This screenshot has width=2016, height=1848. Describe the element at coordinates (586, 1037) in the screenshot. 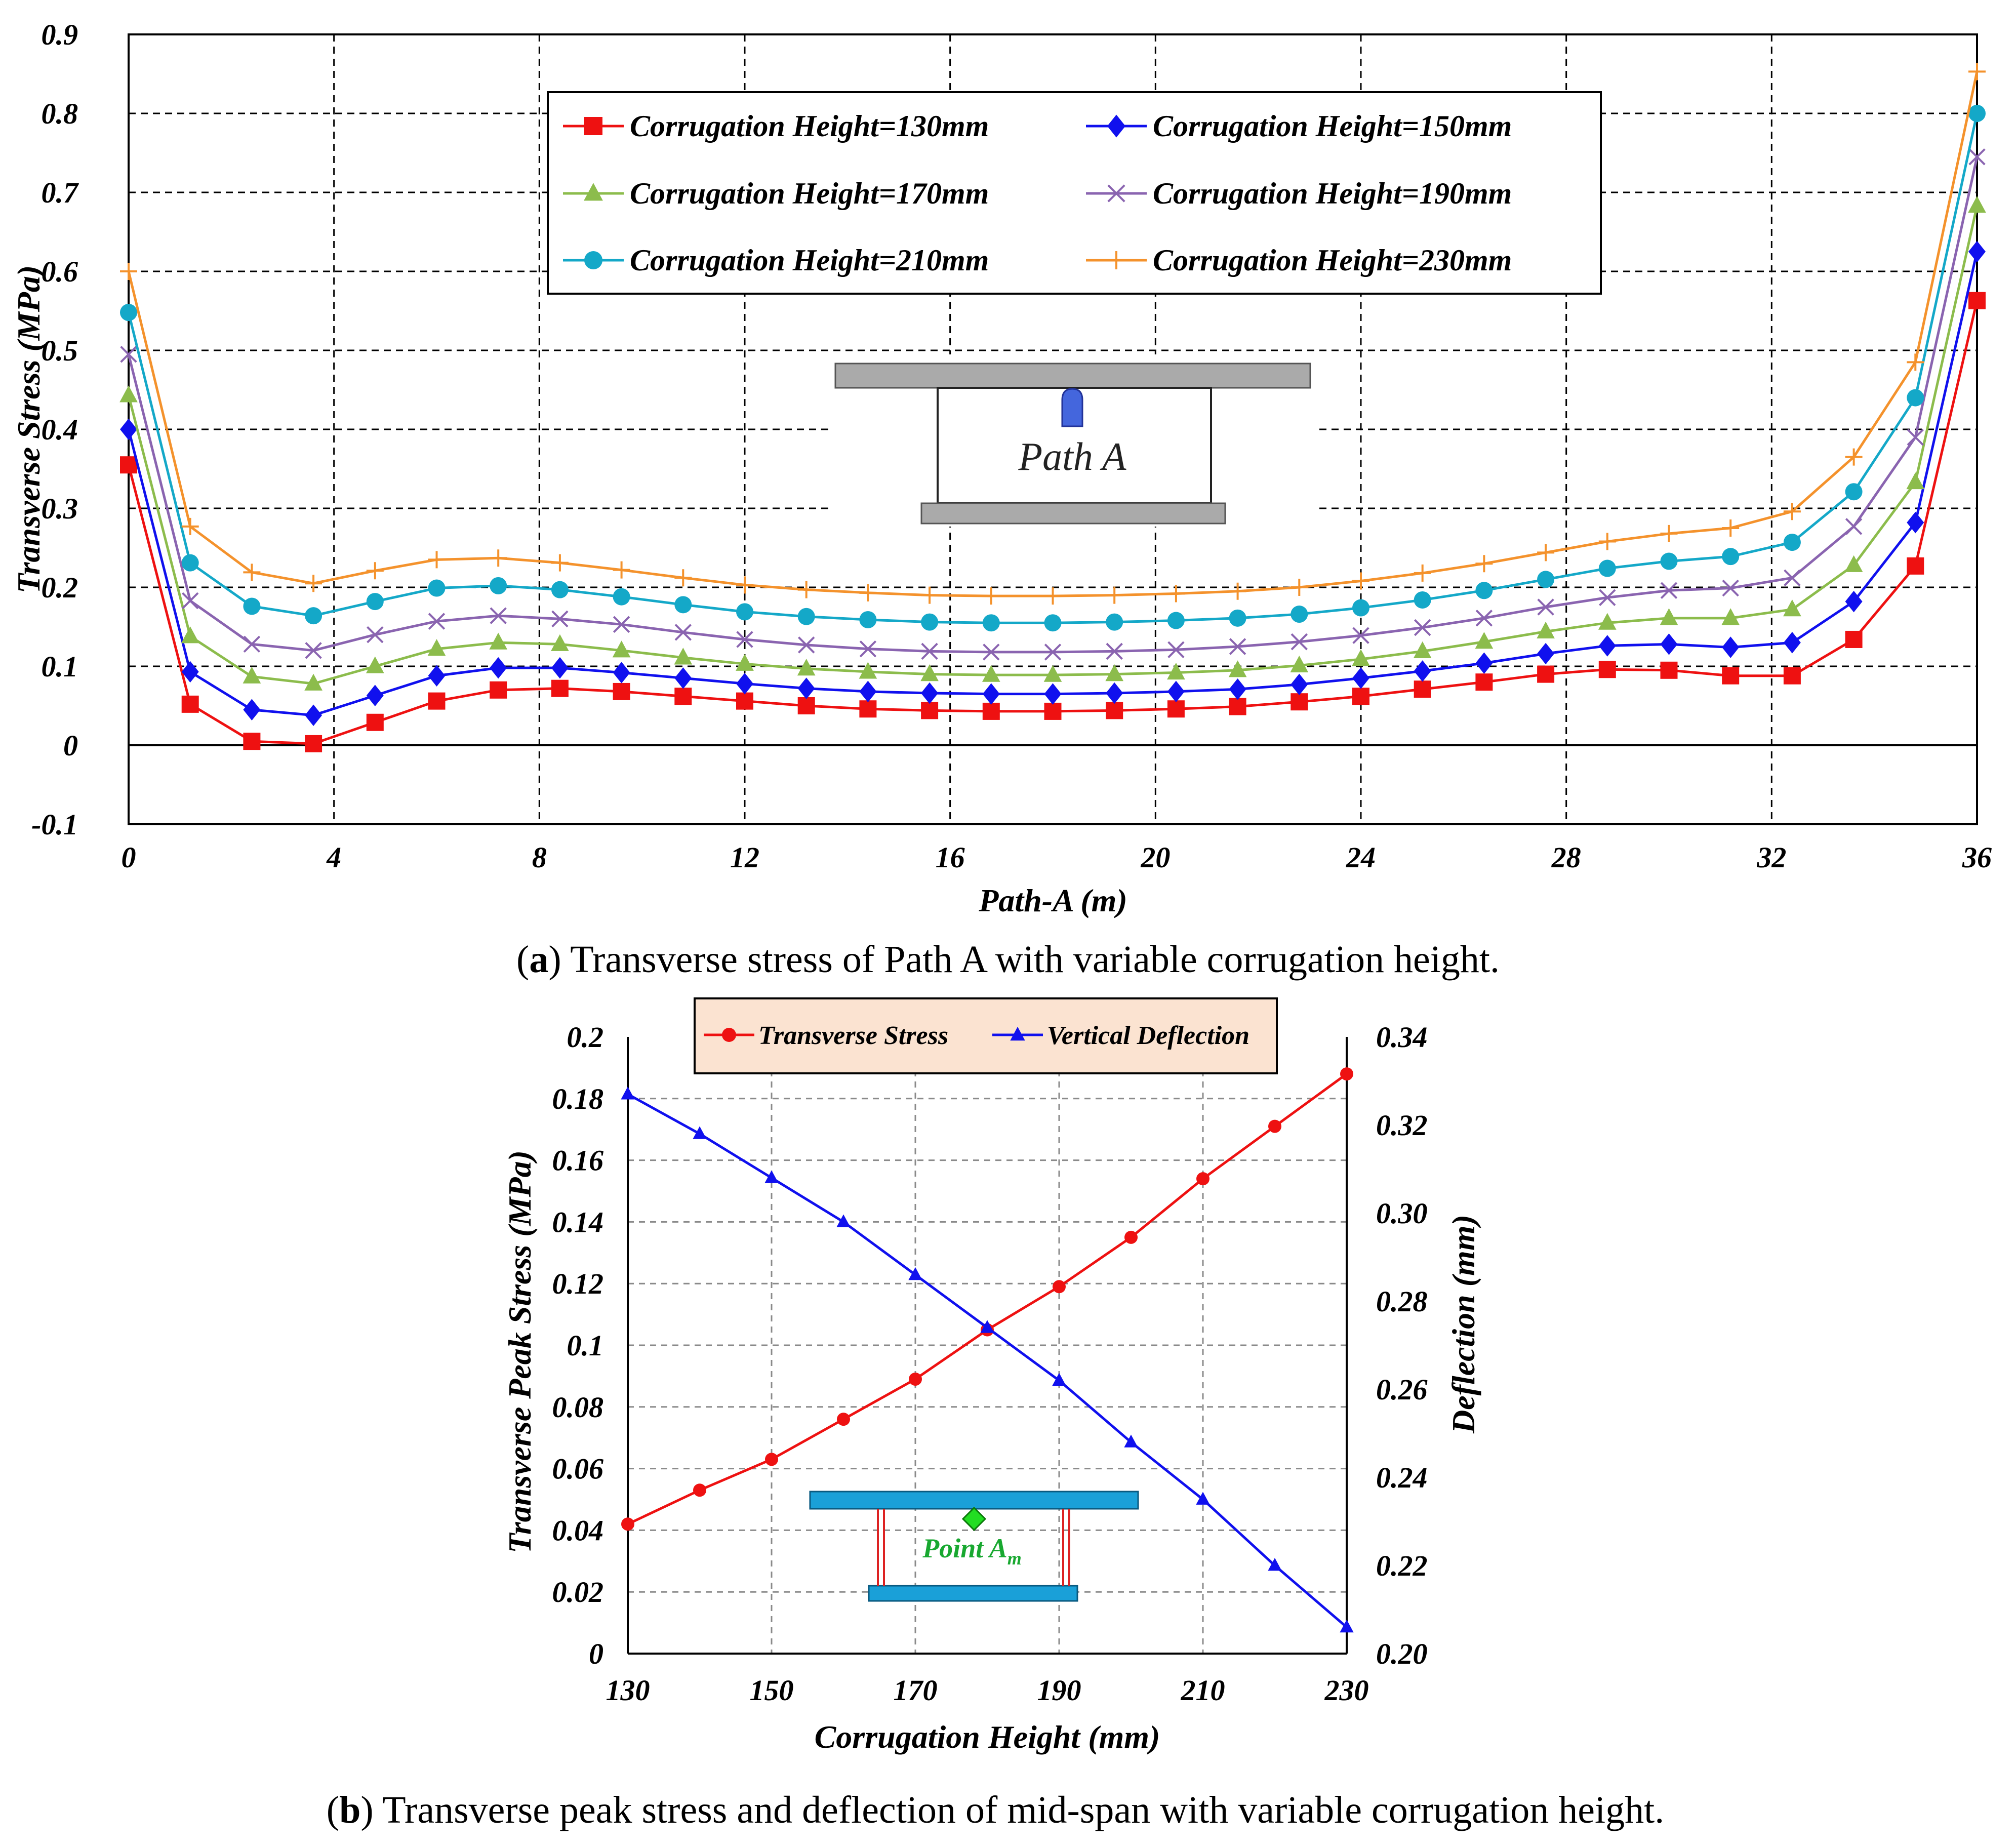

I see `chart-b-y-tick-label: 0.2` at that location.